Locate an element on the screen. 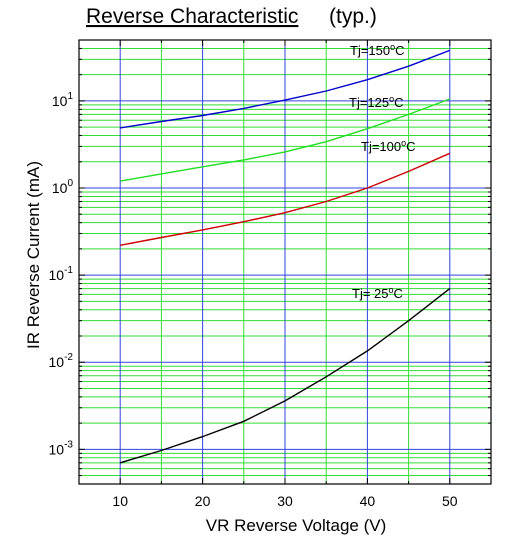  x-tick-label: 50 is located at coordinates (450, 501).